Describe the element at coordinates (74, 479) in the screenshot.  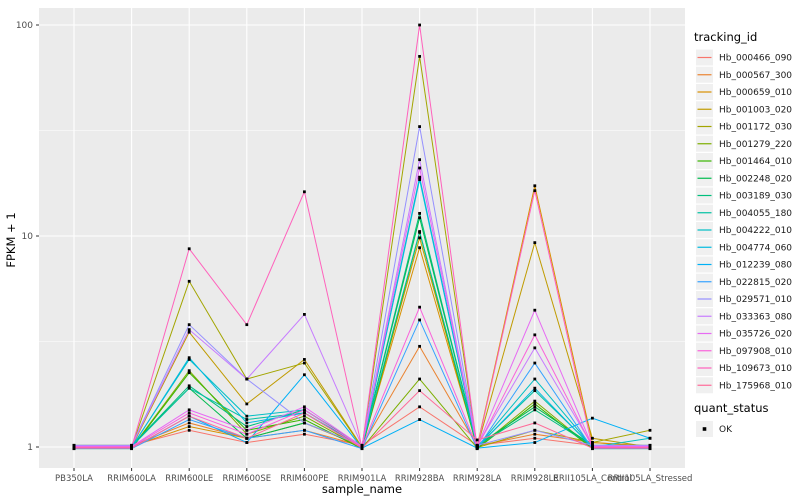
I see `x-tick-label: PB350LA` at that location.